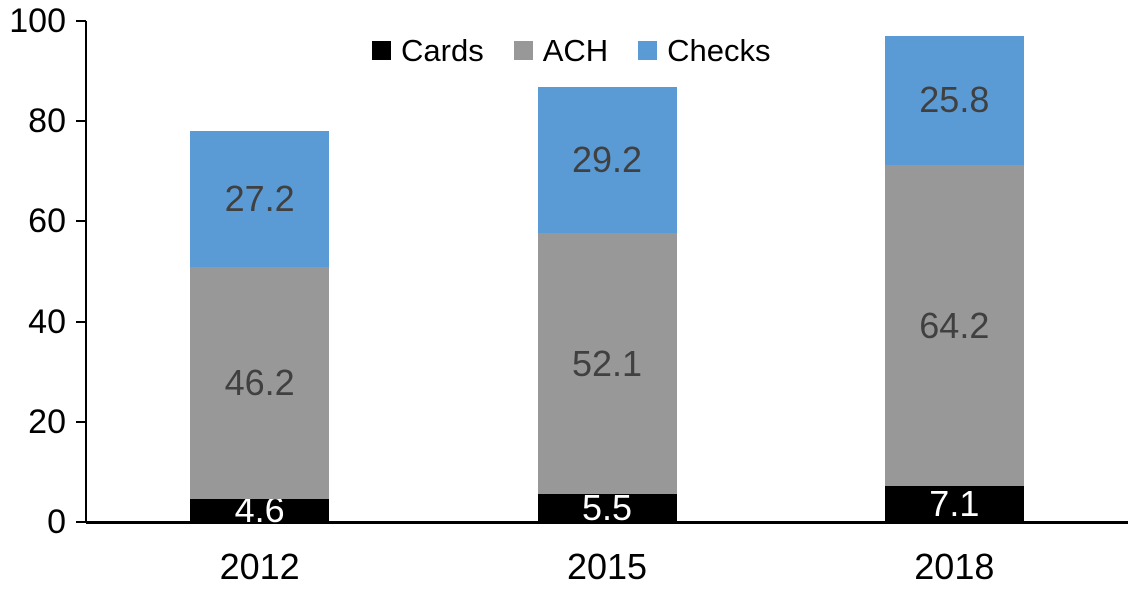  I want to click on y-axis-tick-label: 0, so click(56, 522).